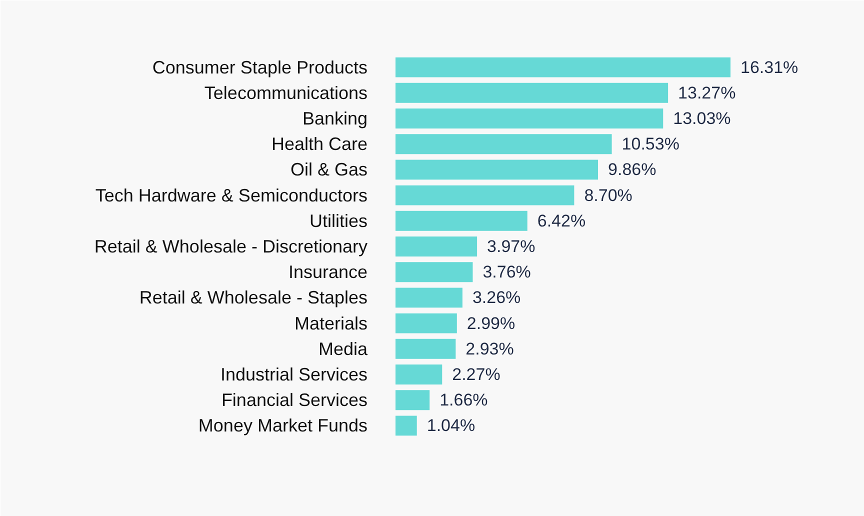  What do you see at coordinates (451, 426) in the screenshot?
I see `data-label: 1.04%` at bounding box center [451, 426].